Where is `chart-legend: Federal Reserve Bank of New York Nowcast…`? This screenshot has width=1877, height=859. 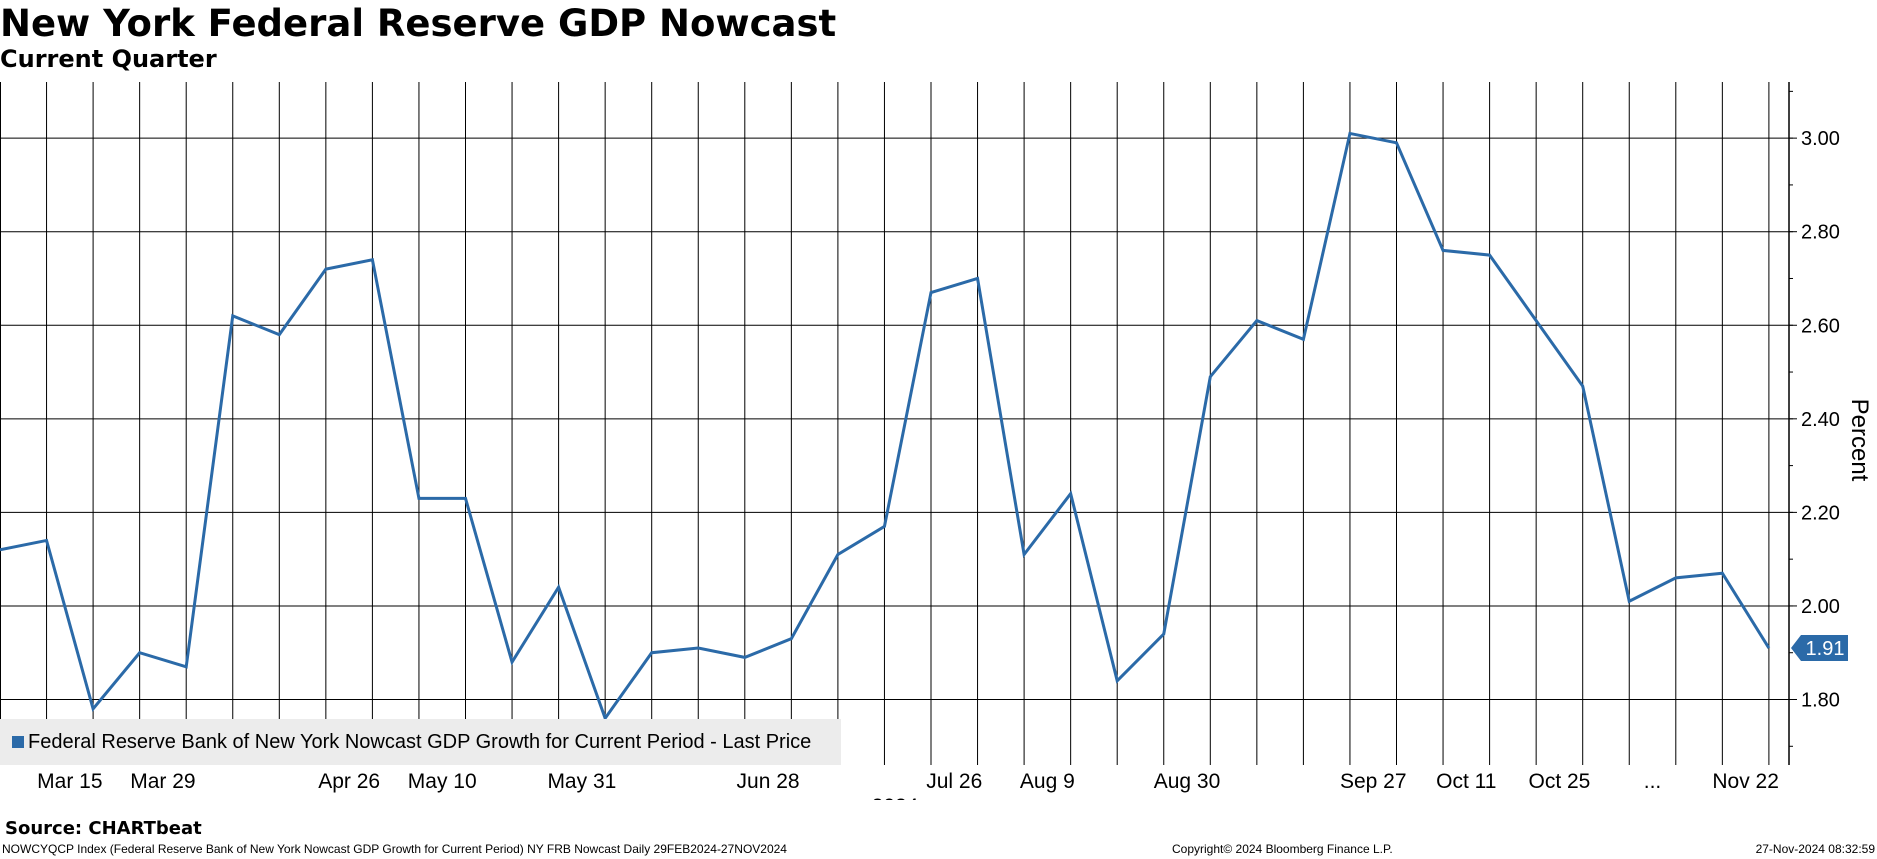 chart-legend: Federal Reserve Bank of New York Nowcast… is located at coordinates (420, 742).